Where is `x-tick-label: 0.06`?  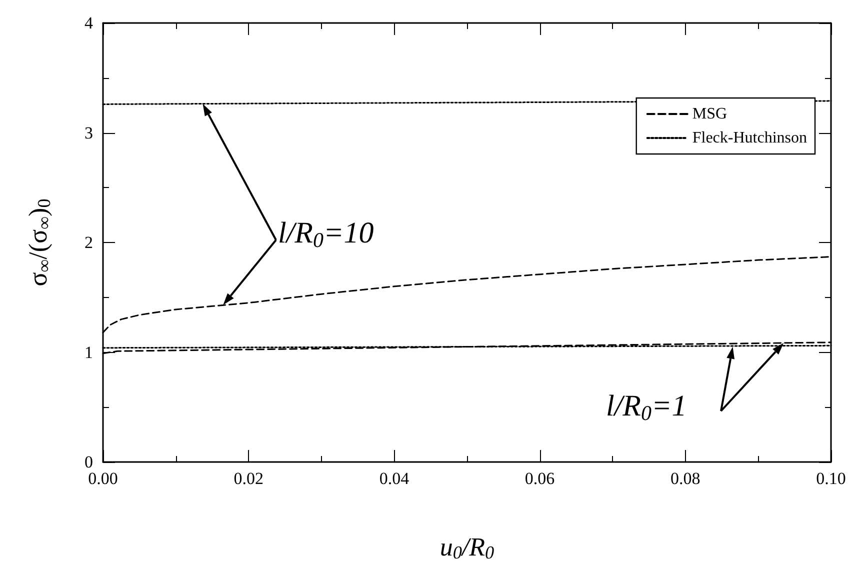 x-tick-label: 0.06 is located at coordinates (539, 478).